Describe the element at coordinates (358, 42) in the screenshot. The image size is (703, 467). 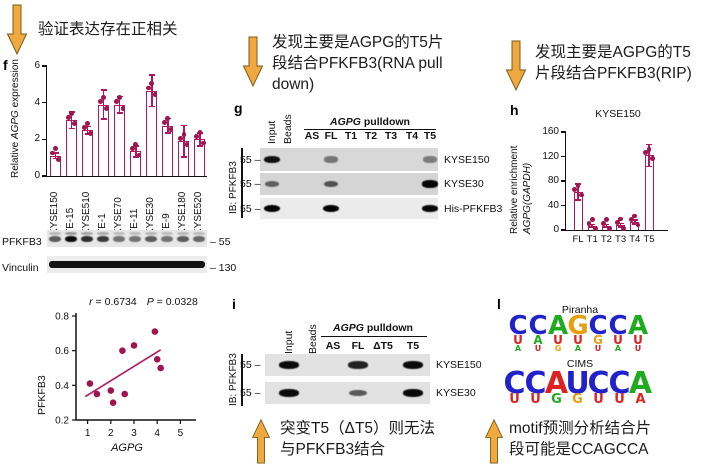
I see `note-line: 发现主要是AGPG的T5片` at that location.